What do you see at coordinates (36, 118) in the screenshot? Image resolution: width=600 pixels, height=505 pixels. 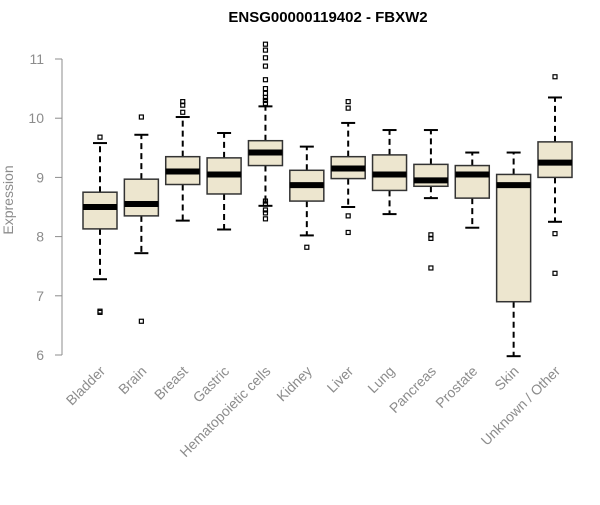 I see `y-tick-label: 10` at bounding box center [36, 118].